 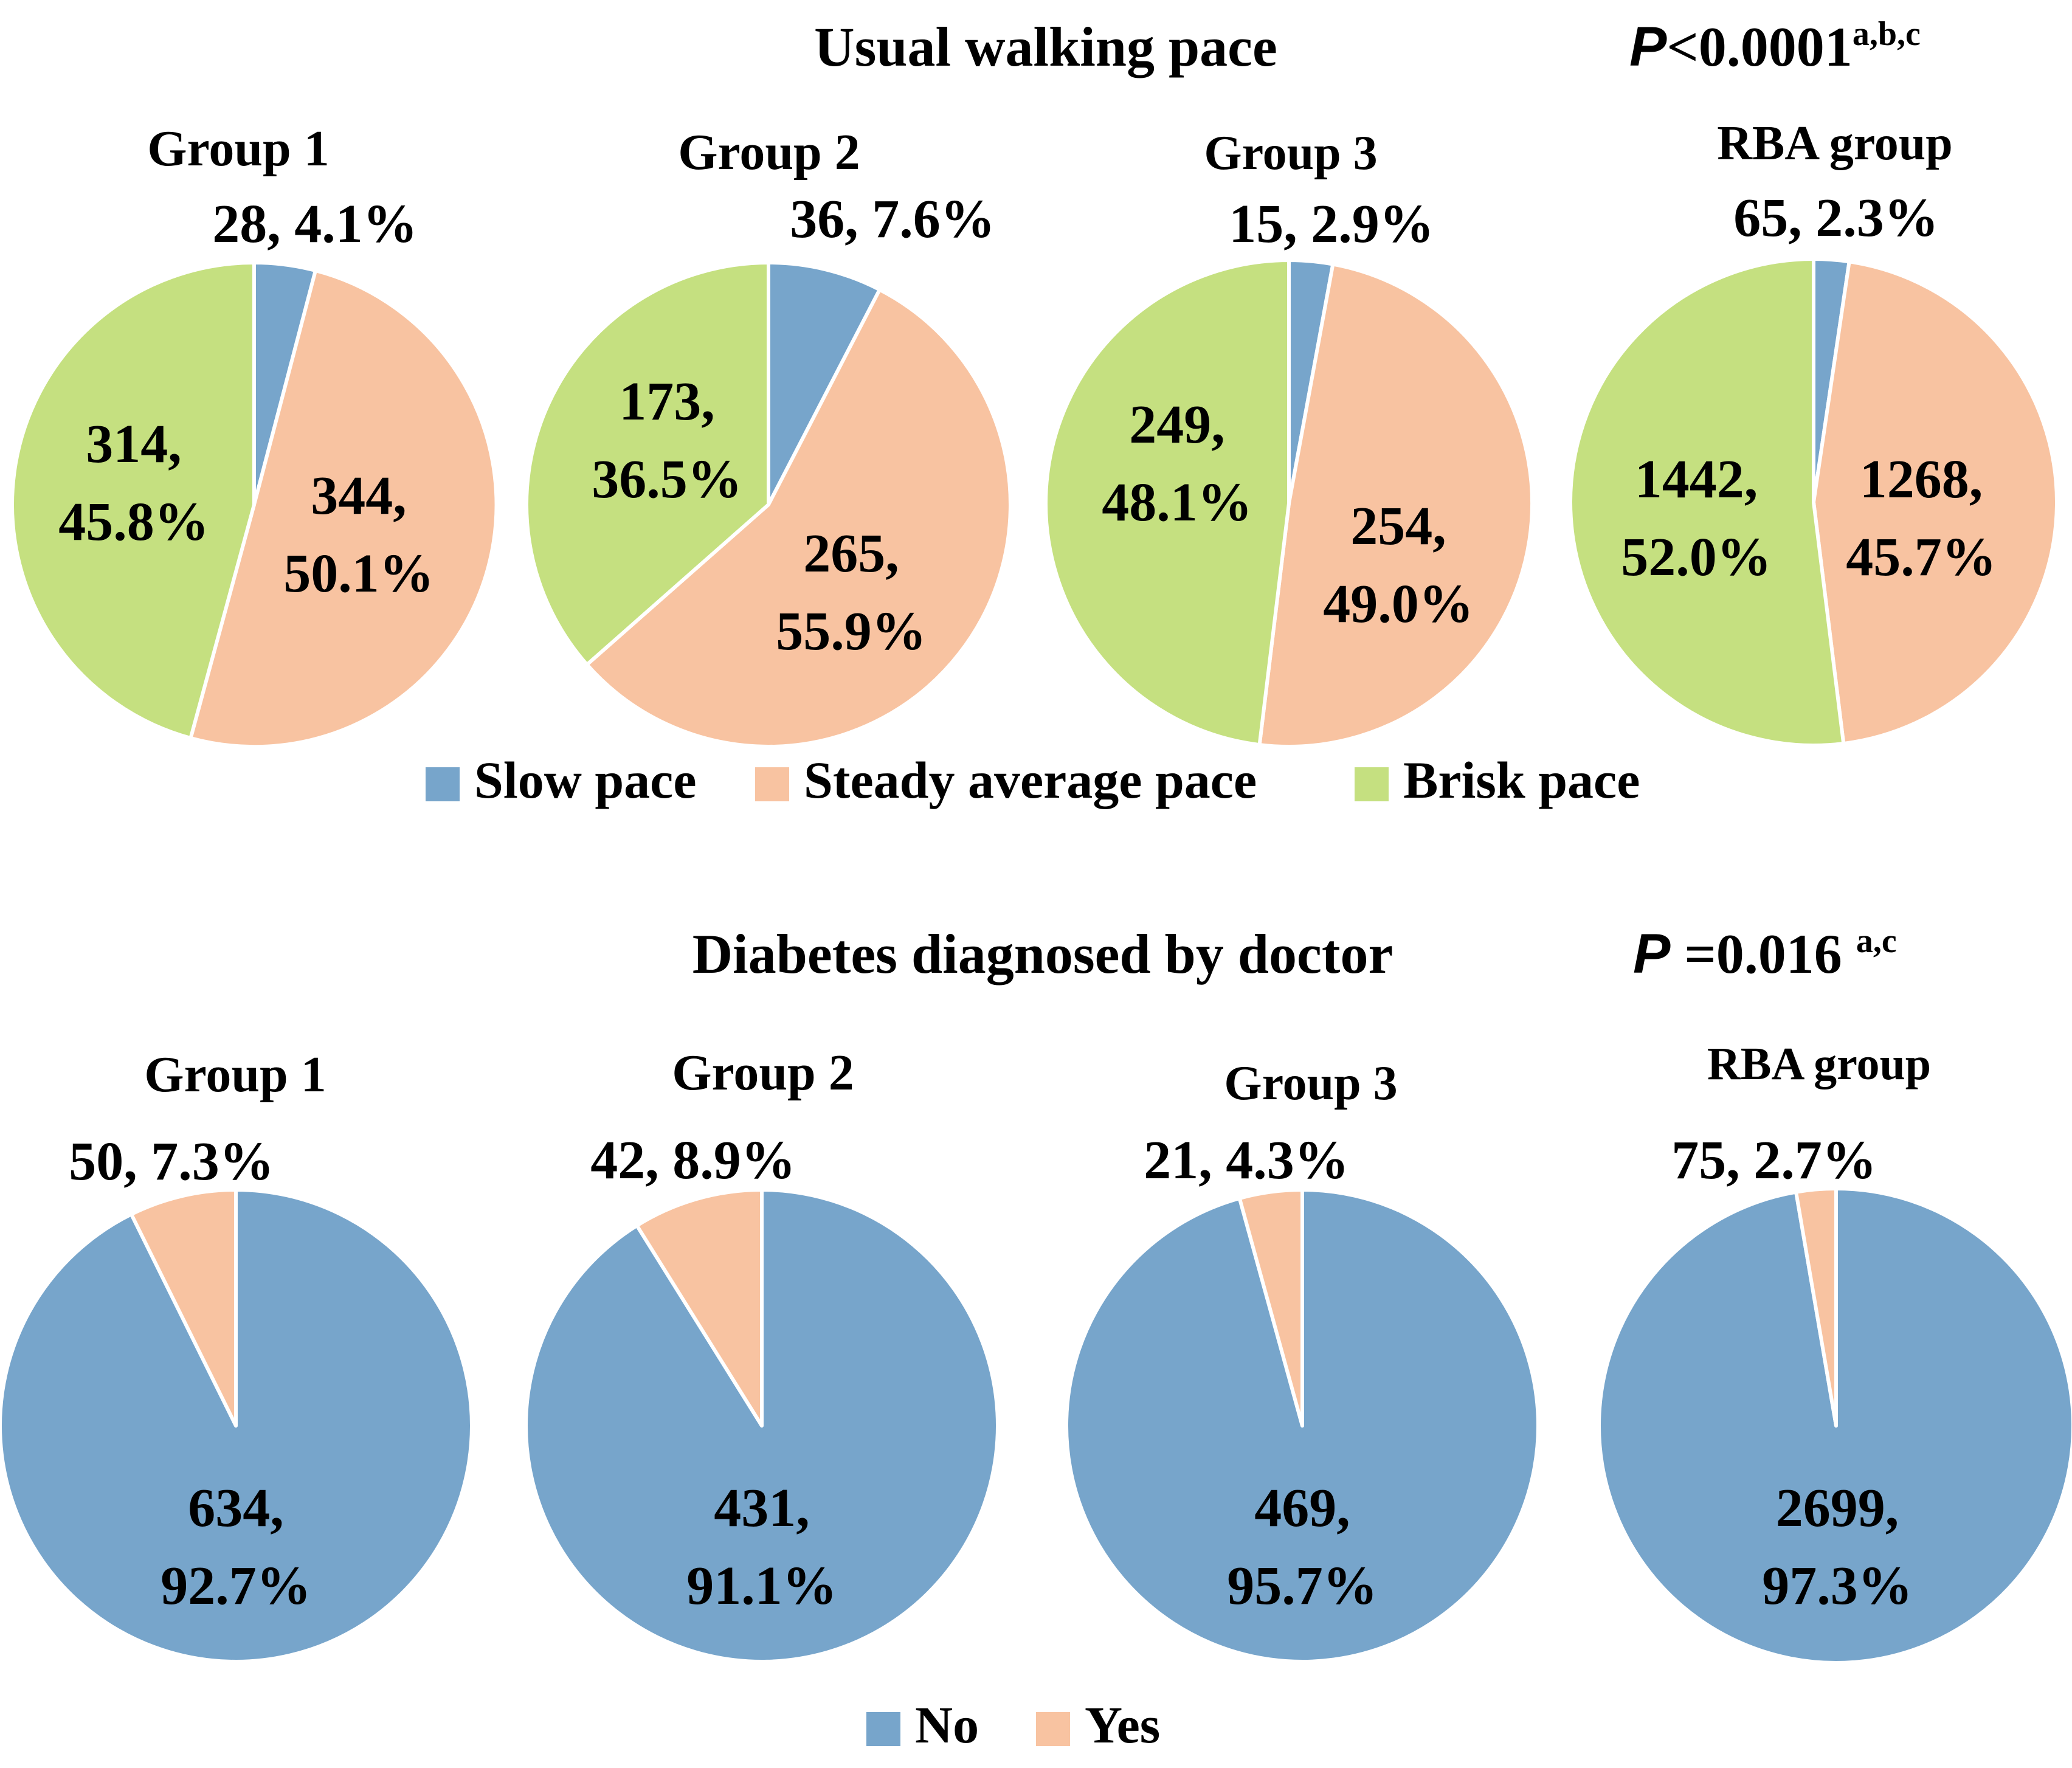 What do you see at coordinates (236, 1508) in the screenshot?
I see `data-label: 634,` at bounding box center [236, 1508].